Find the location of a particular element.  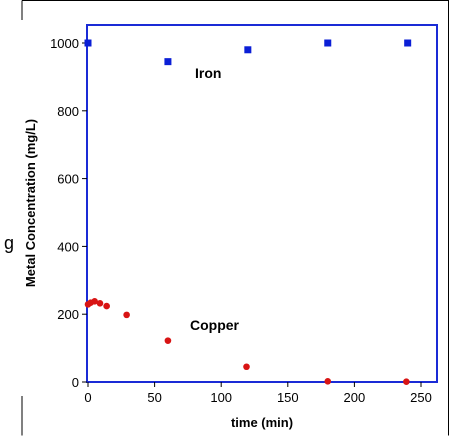

y-tick-label: 400 is located at coordinates (68, 246).